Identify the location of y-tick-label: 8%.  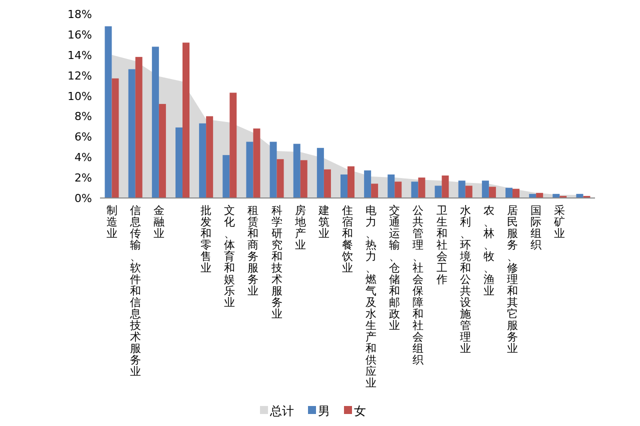
(83, 117).